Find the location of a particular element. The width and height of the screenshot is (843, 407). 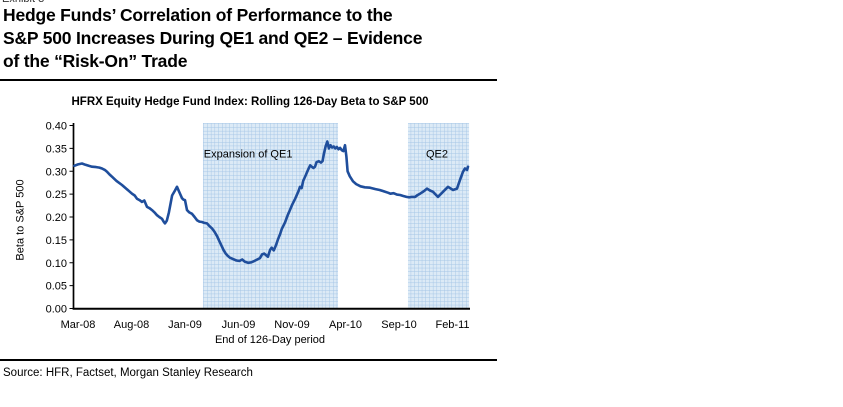

x-tick-label: Aug-08 is located at coordinates (131, 325).